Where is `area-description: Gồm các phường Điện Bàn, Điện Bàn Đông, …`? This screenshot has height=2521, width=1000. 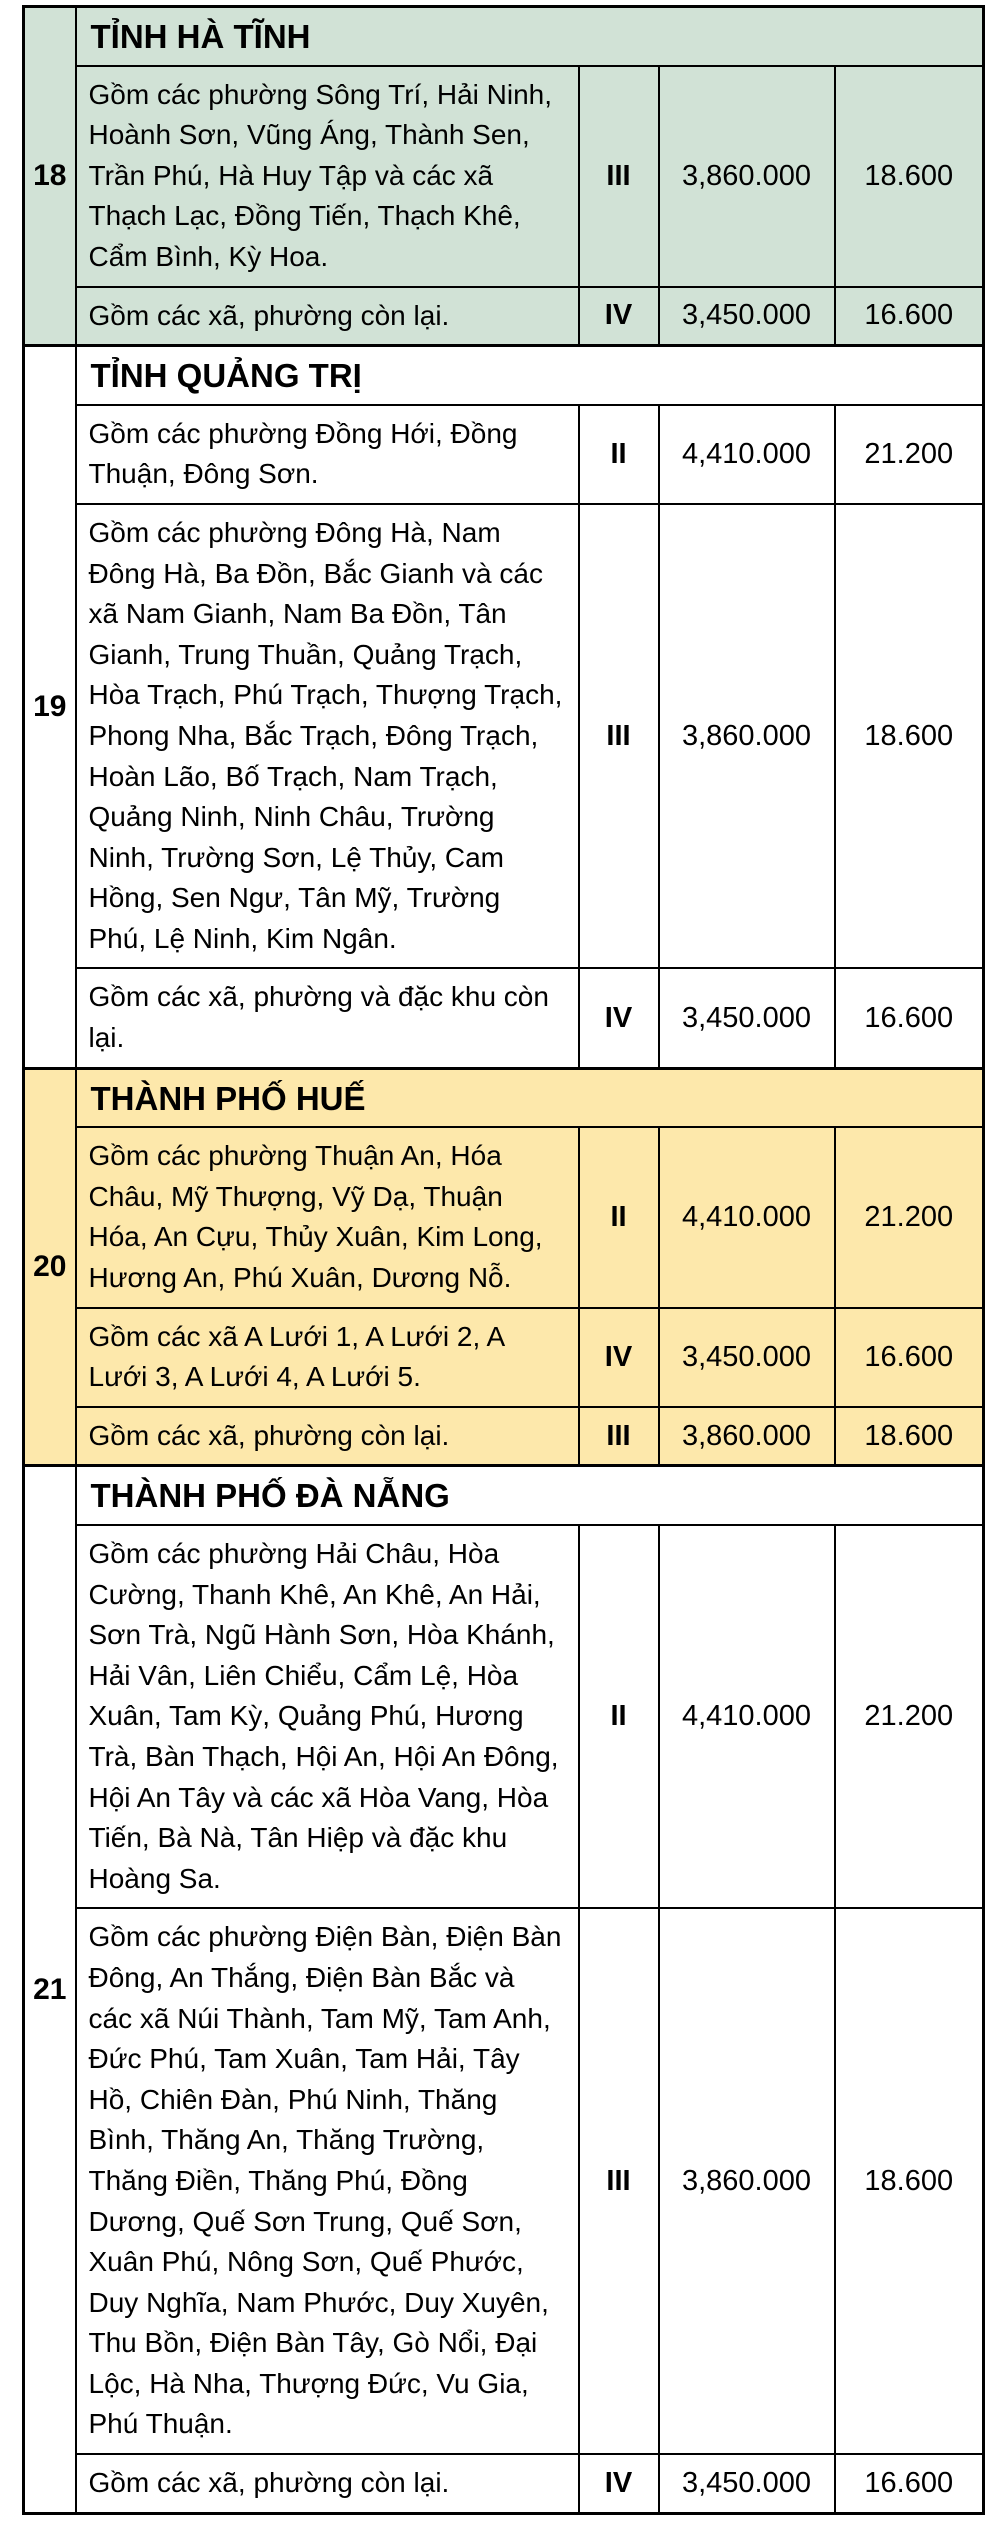 area-description: Gồm các phường Điện Bàn, Điện Bàn Đông, … is located at coordinates (327, 2181).